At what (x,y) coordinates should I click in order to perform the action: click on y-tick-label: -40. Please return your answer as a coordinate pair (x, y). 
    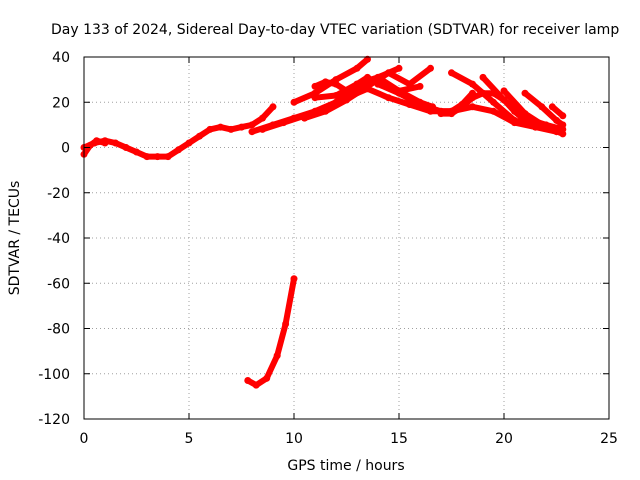
    Looking at the image, I should click on (58, 239).